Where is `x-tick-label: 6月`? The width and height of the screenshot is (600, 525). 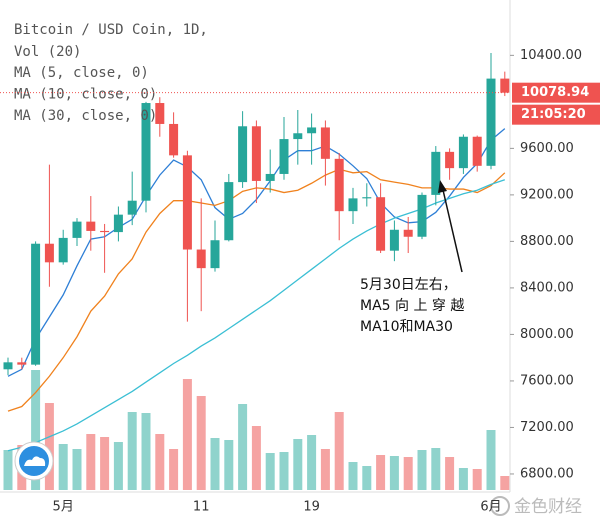
x-tick-label: 6月 is located at coordinates (490, 507).